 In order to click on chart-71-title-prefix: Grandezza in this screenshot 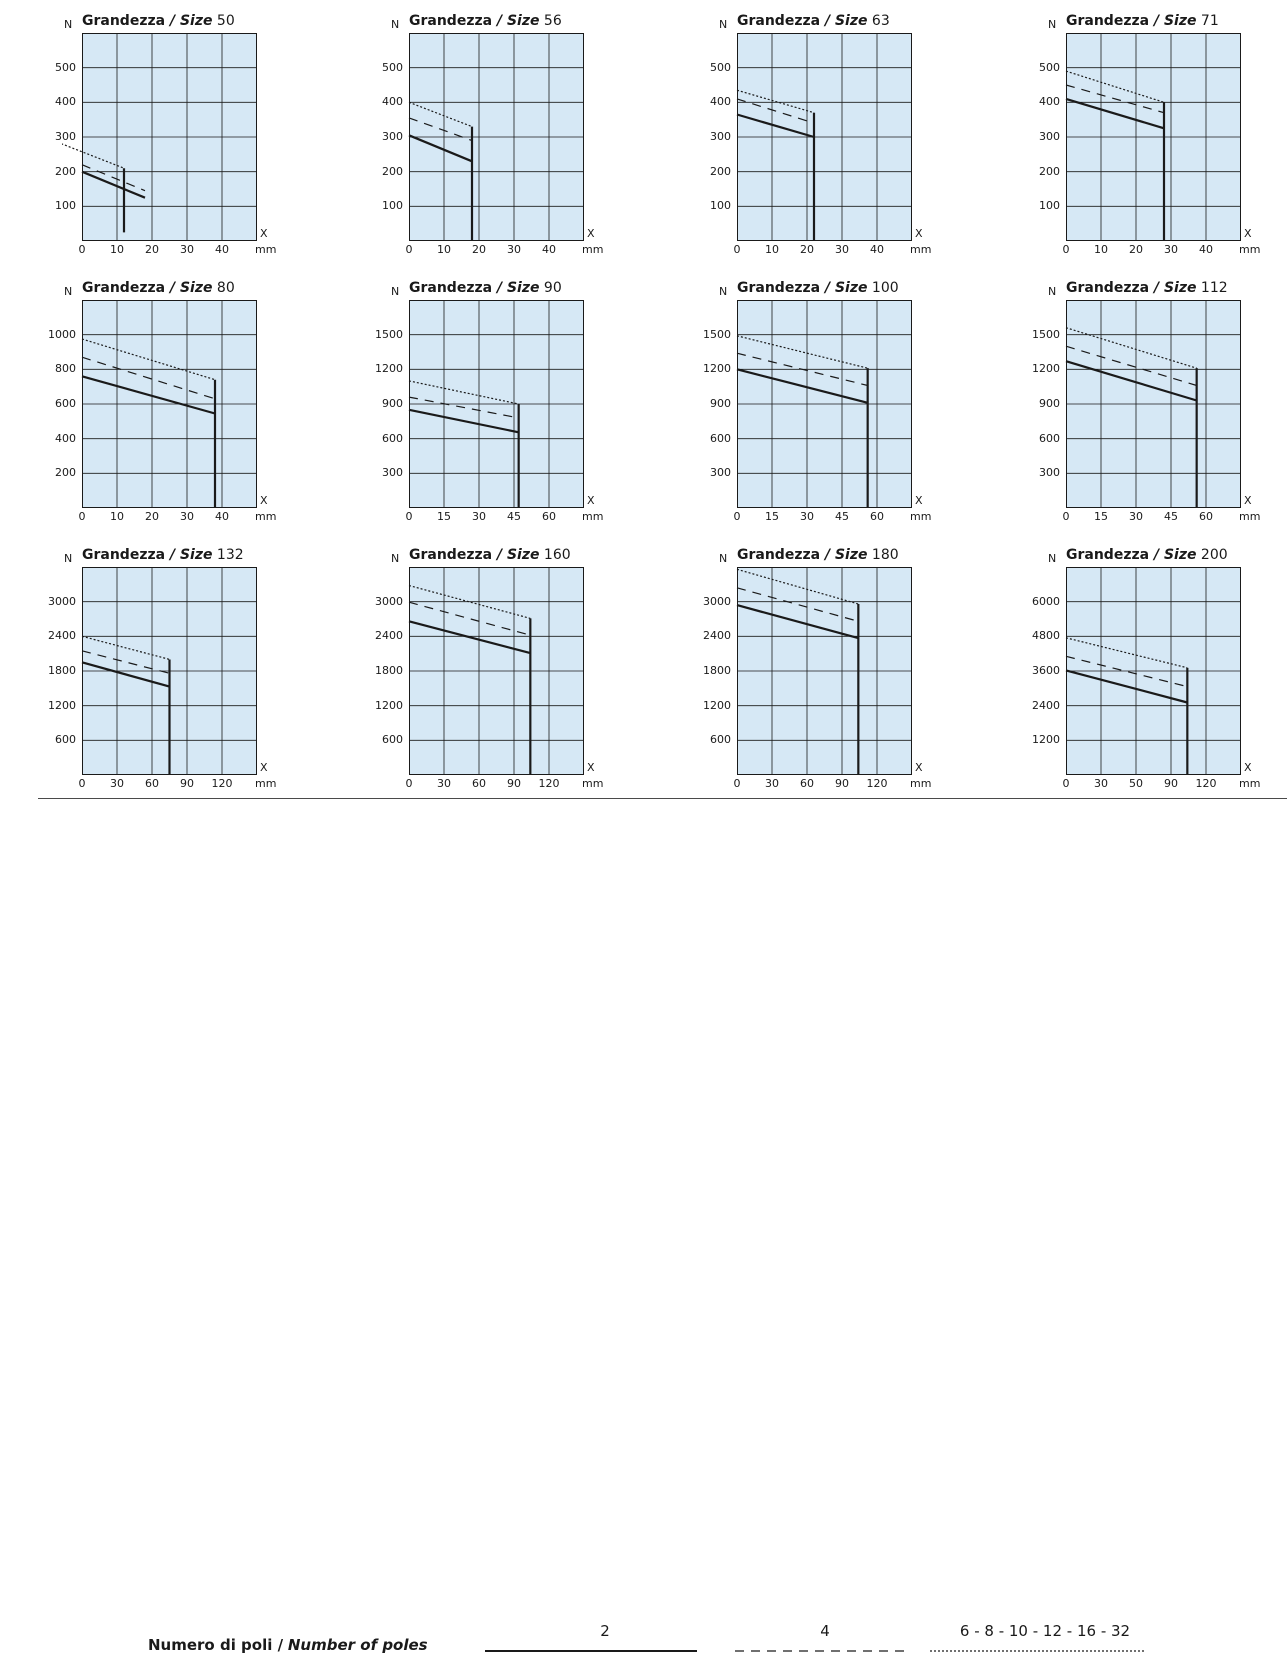, I will do `click(1110, 21)`.